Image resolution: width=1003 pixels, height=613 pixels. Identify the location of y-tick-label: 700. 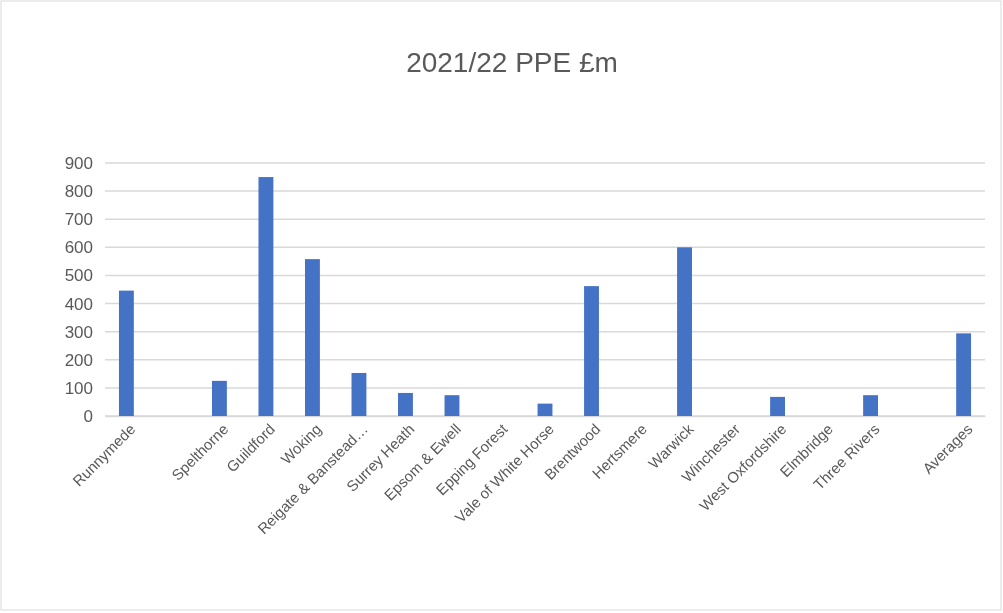
(78, 220).